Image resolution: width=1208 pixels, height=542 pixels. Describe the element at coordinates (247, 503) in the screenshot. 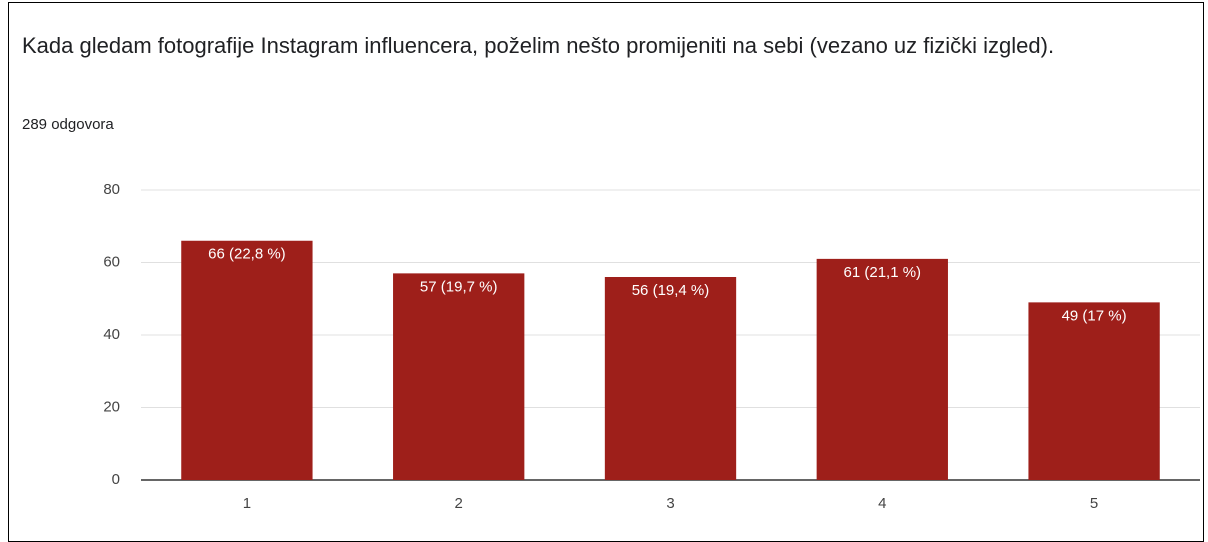

I see `x-tick-label: 1` at that location.